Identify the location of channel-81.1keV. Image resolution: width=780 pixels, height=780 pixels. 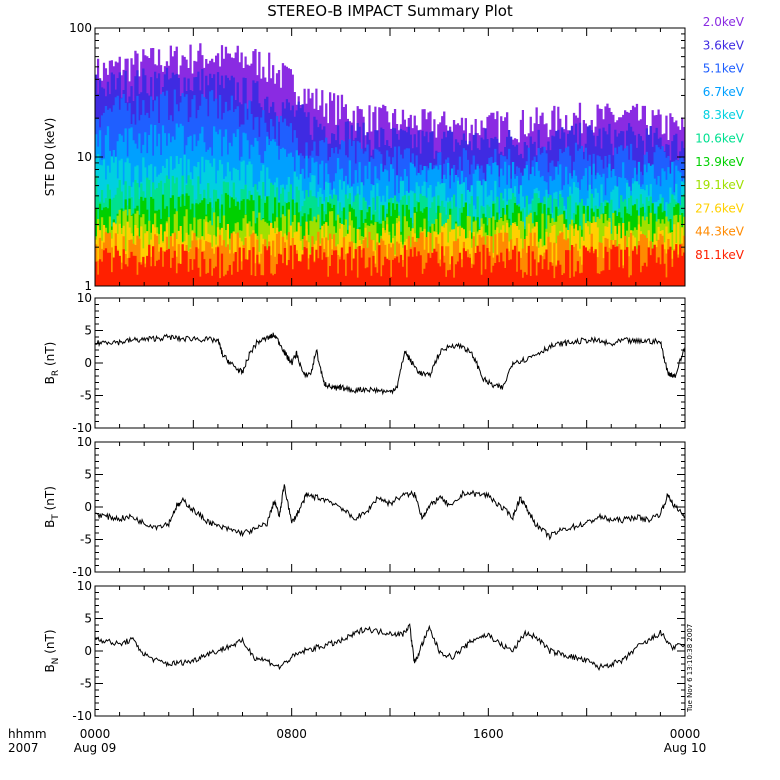
(390, 265).